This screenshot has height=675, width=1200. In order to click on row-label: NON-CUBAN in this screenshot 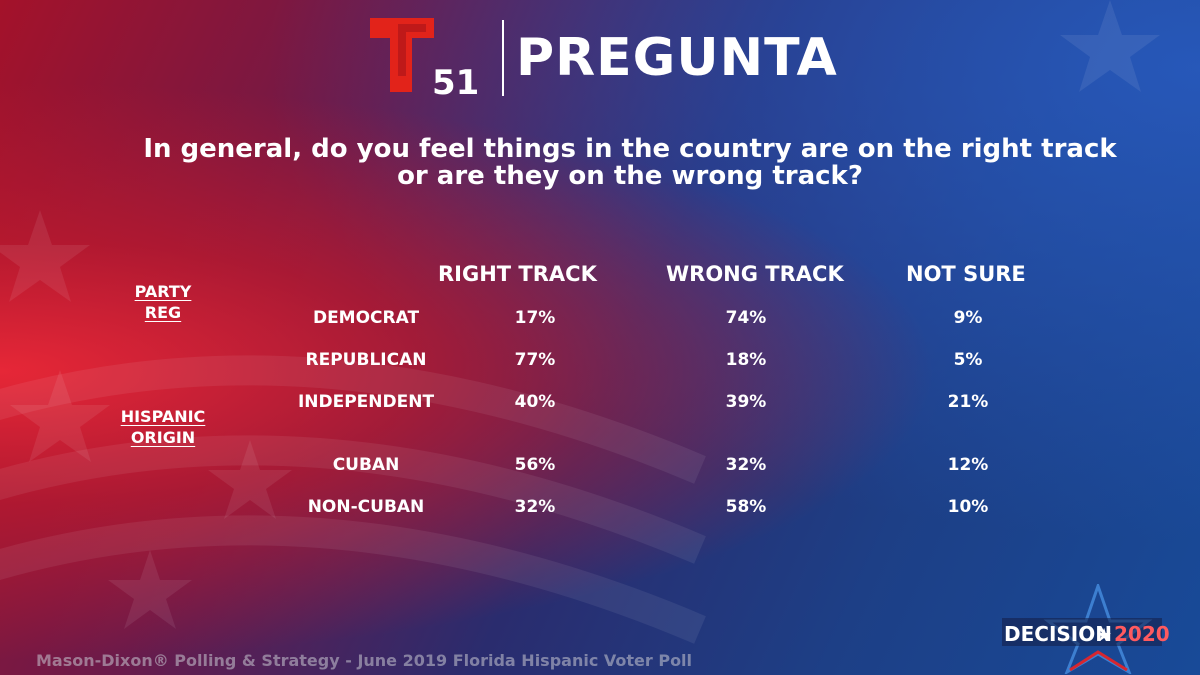, I will do `click(366, 507)`.